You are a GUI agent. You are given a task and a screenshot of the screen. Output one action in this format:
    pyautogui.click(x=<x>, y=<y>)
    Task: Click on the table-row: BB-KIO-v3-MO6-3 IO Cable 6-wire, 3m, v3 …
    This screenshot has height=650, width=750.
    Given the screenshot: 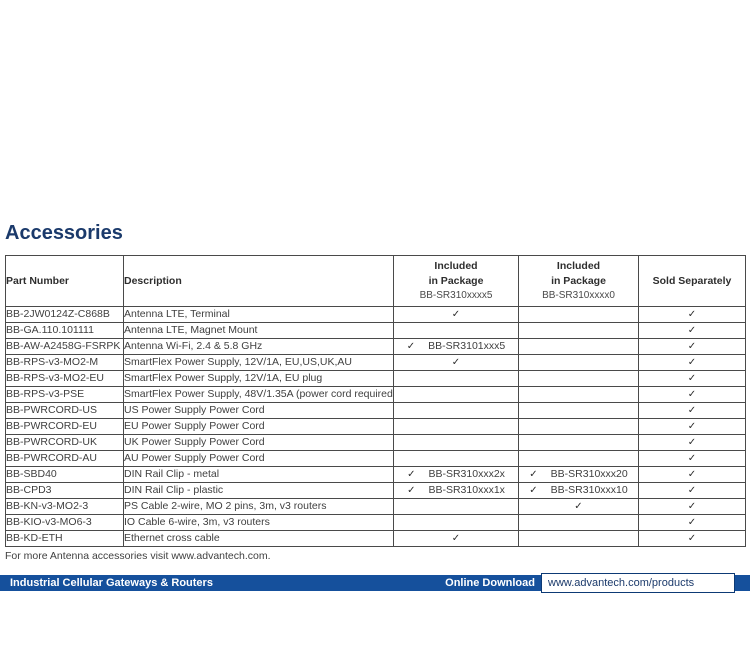 What is the action you would take?
    pyautogui.click(x=375, y=522)
    